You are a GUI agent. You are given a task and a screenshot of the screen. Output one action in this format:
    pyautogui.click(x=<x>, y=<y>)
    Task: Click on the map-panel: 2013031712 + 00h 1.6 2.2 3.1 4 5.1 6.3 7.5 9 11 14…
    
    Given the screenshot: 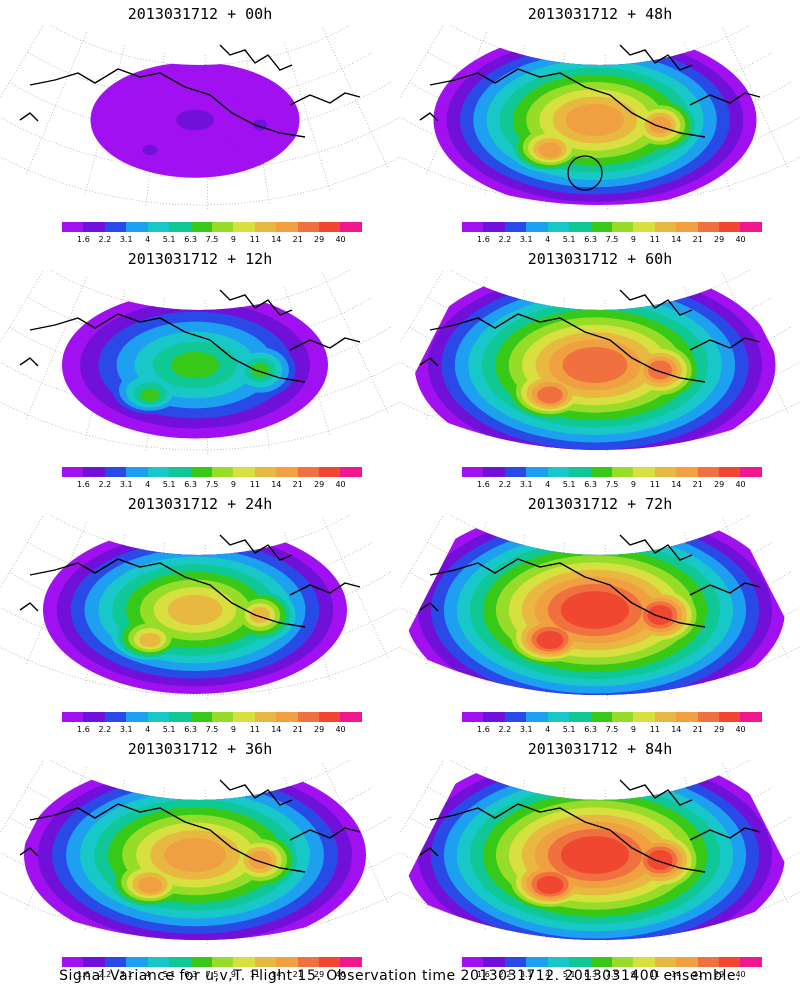 What is the action you would take?
    pyautogui.click(x=200, y=122)
    